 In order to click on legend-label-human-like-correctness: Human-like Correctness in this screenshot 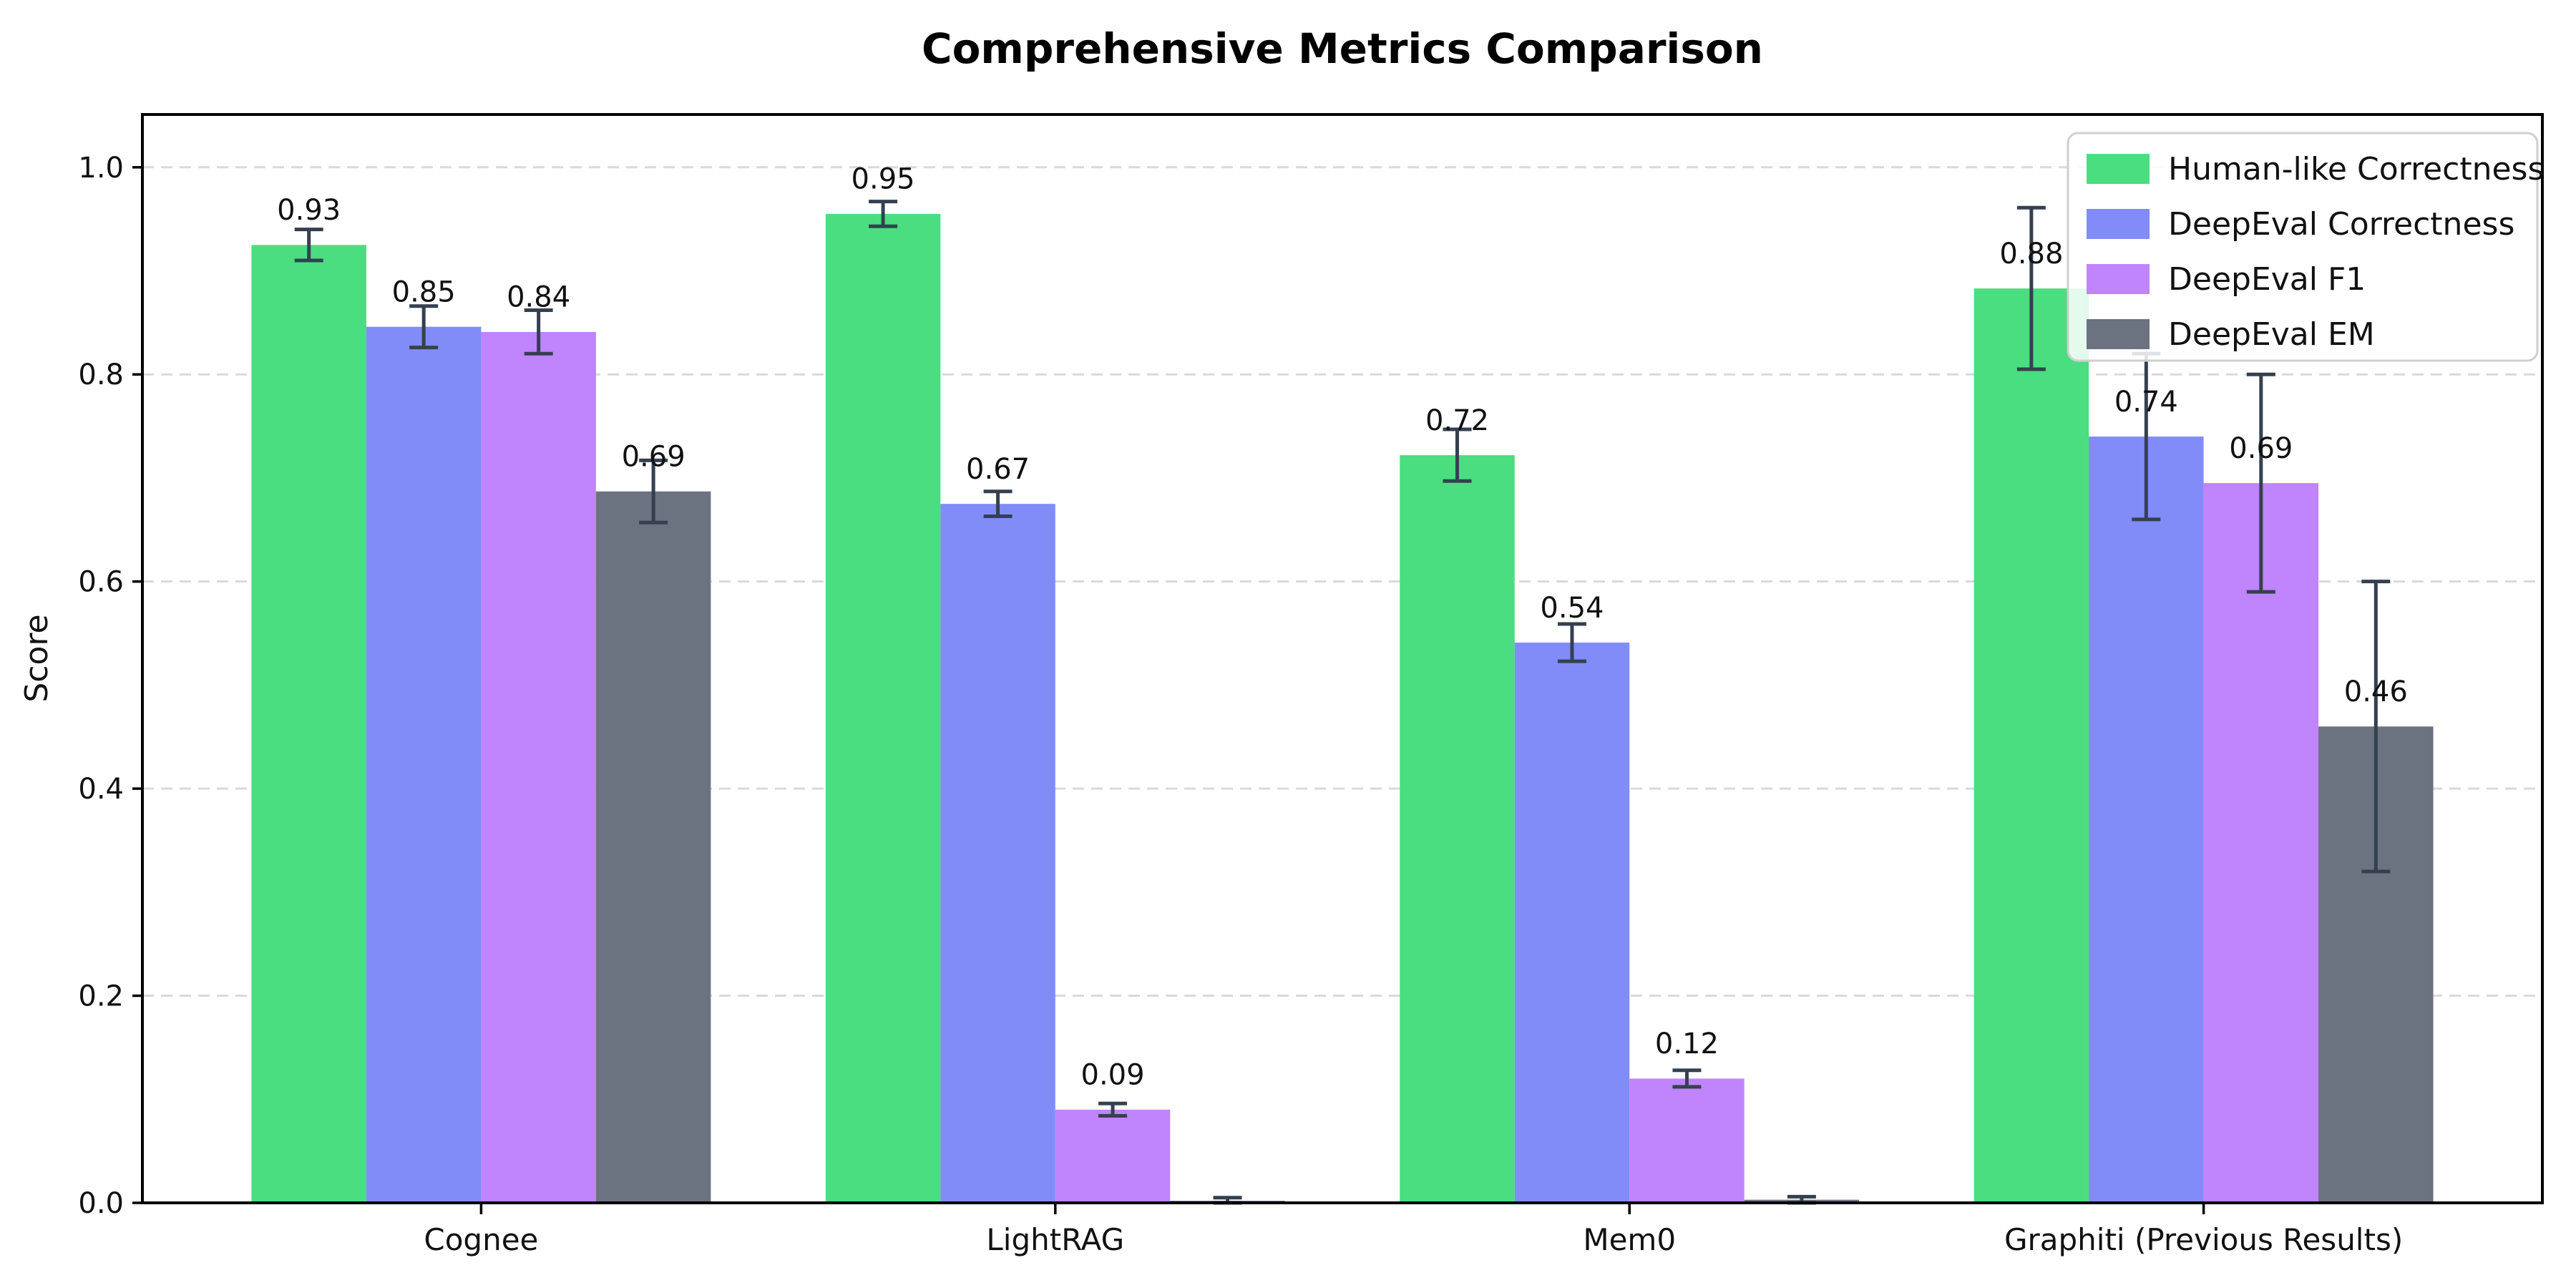, I will do `click(2356, 169)`.